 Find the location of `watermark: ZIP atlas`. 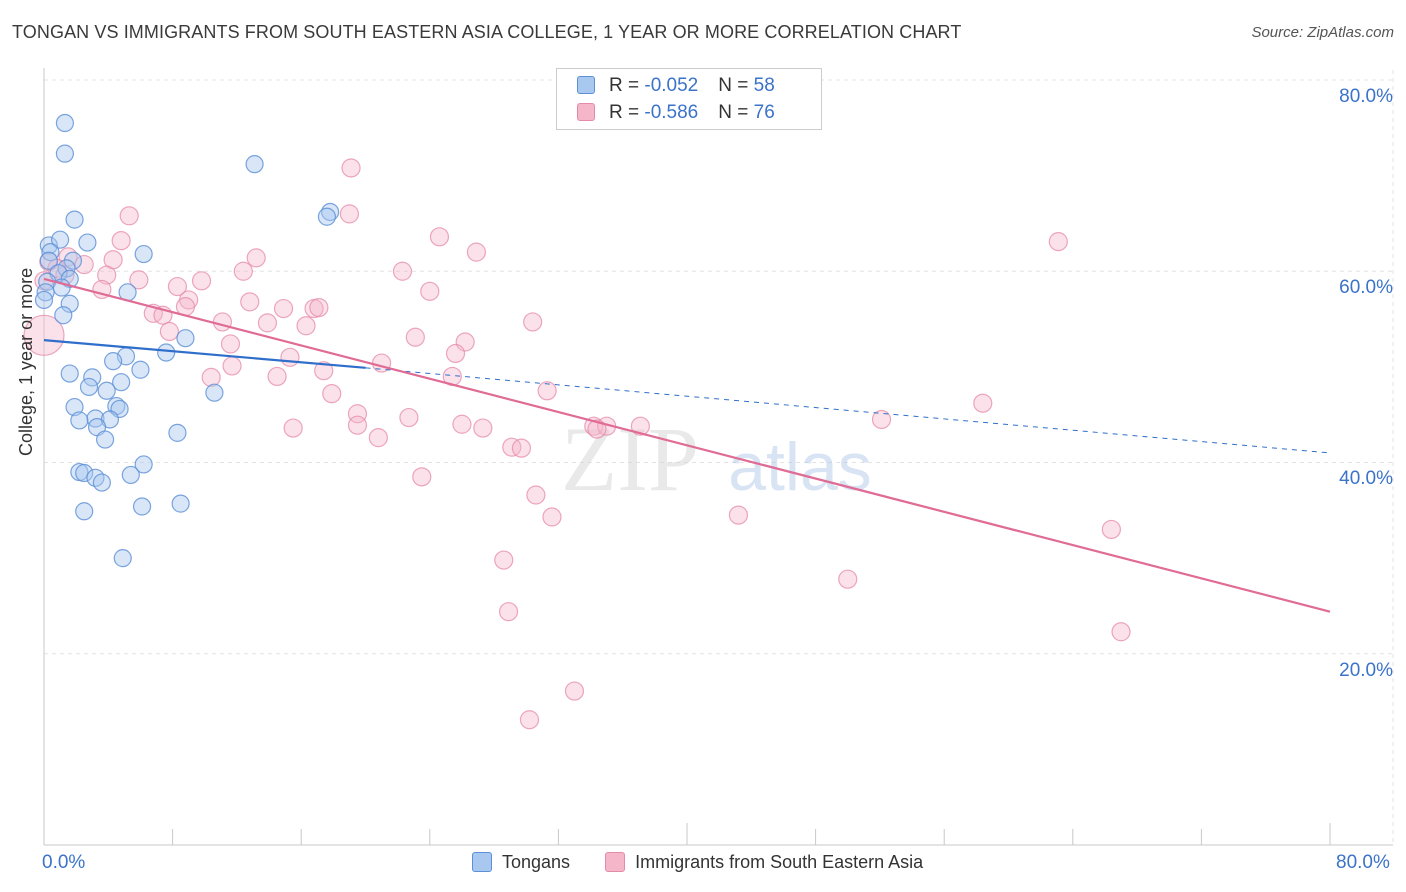

watermark: ZIP atlas is located at coordinates (716, 459).